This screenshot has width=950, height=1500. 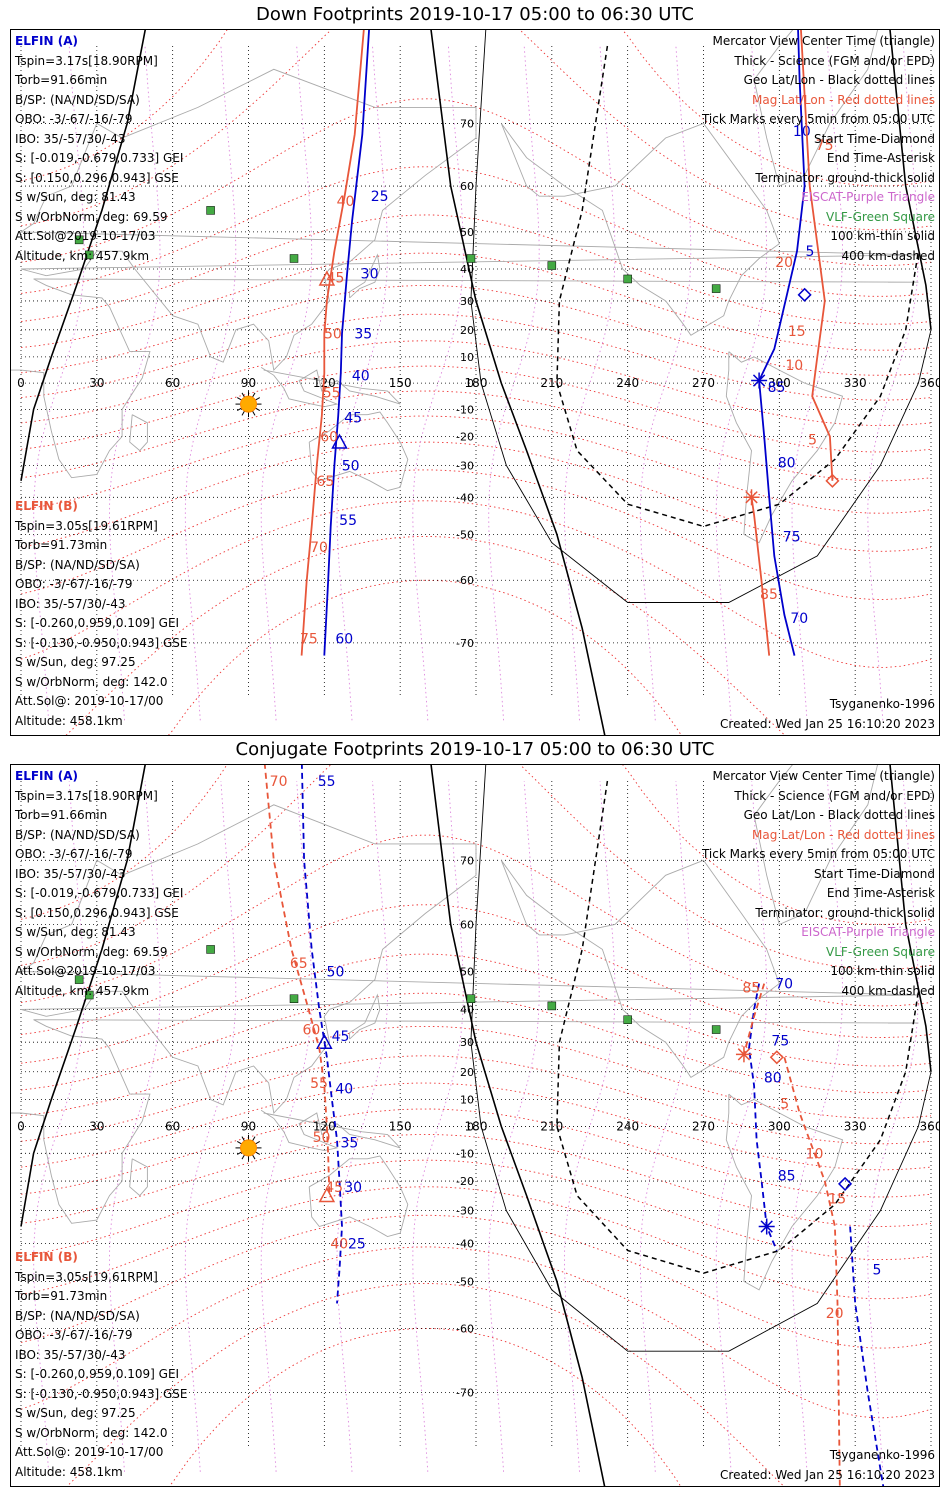 What do you see at coordinates (465, 1181) in the screenshot?
I see `lat-tick-label: -20` at bounding box center [465, 1181].